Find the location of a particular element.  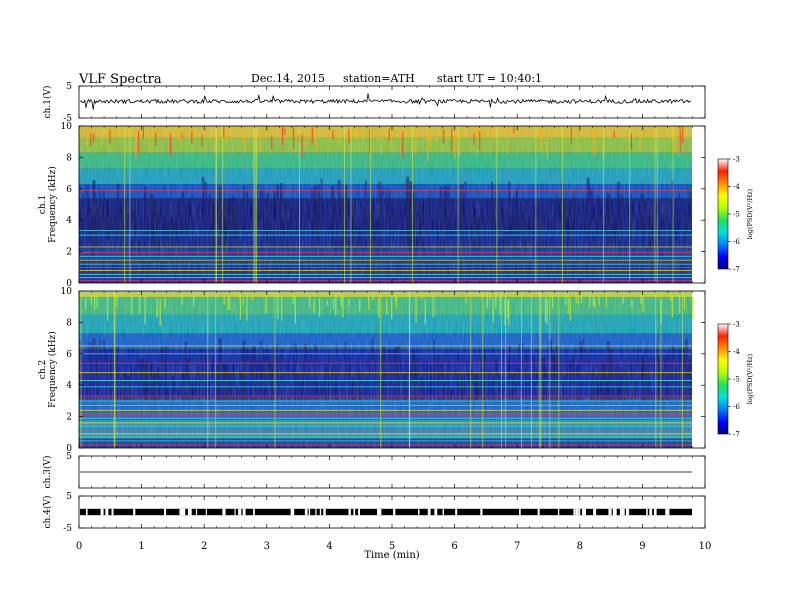

x-tick-label: 5 is located at coordinates (392, 546).